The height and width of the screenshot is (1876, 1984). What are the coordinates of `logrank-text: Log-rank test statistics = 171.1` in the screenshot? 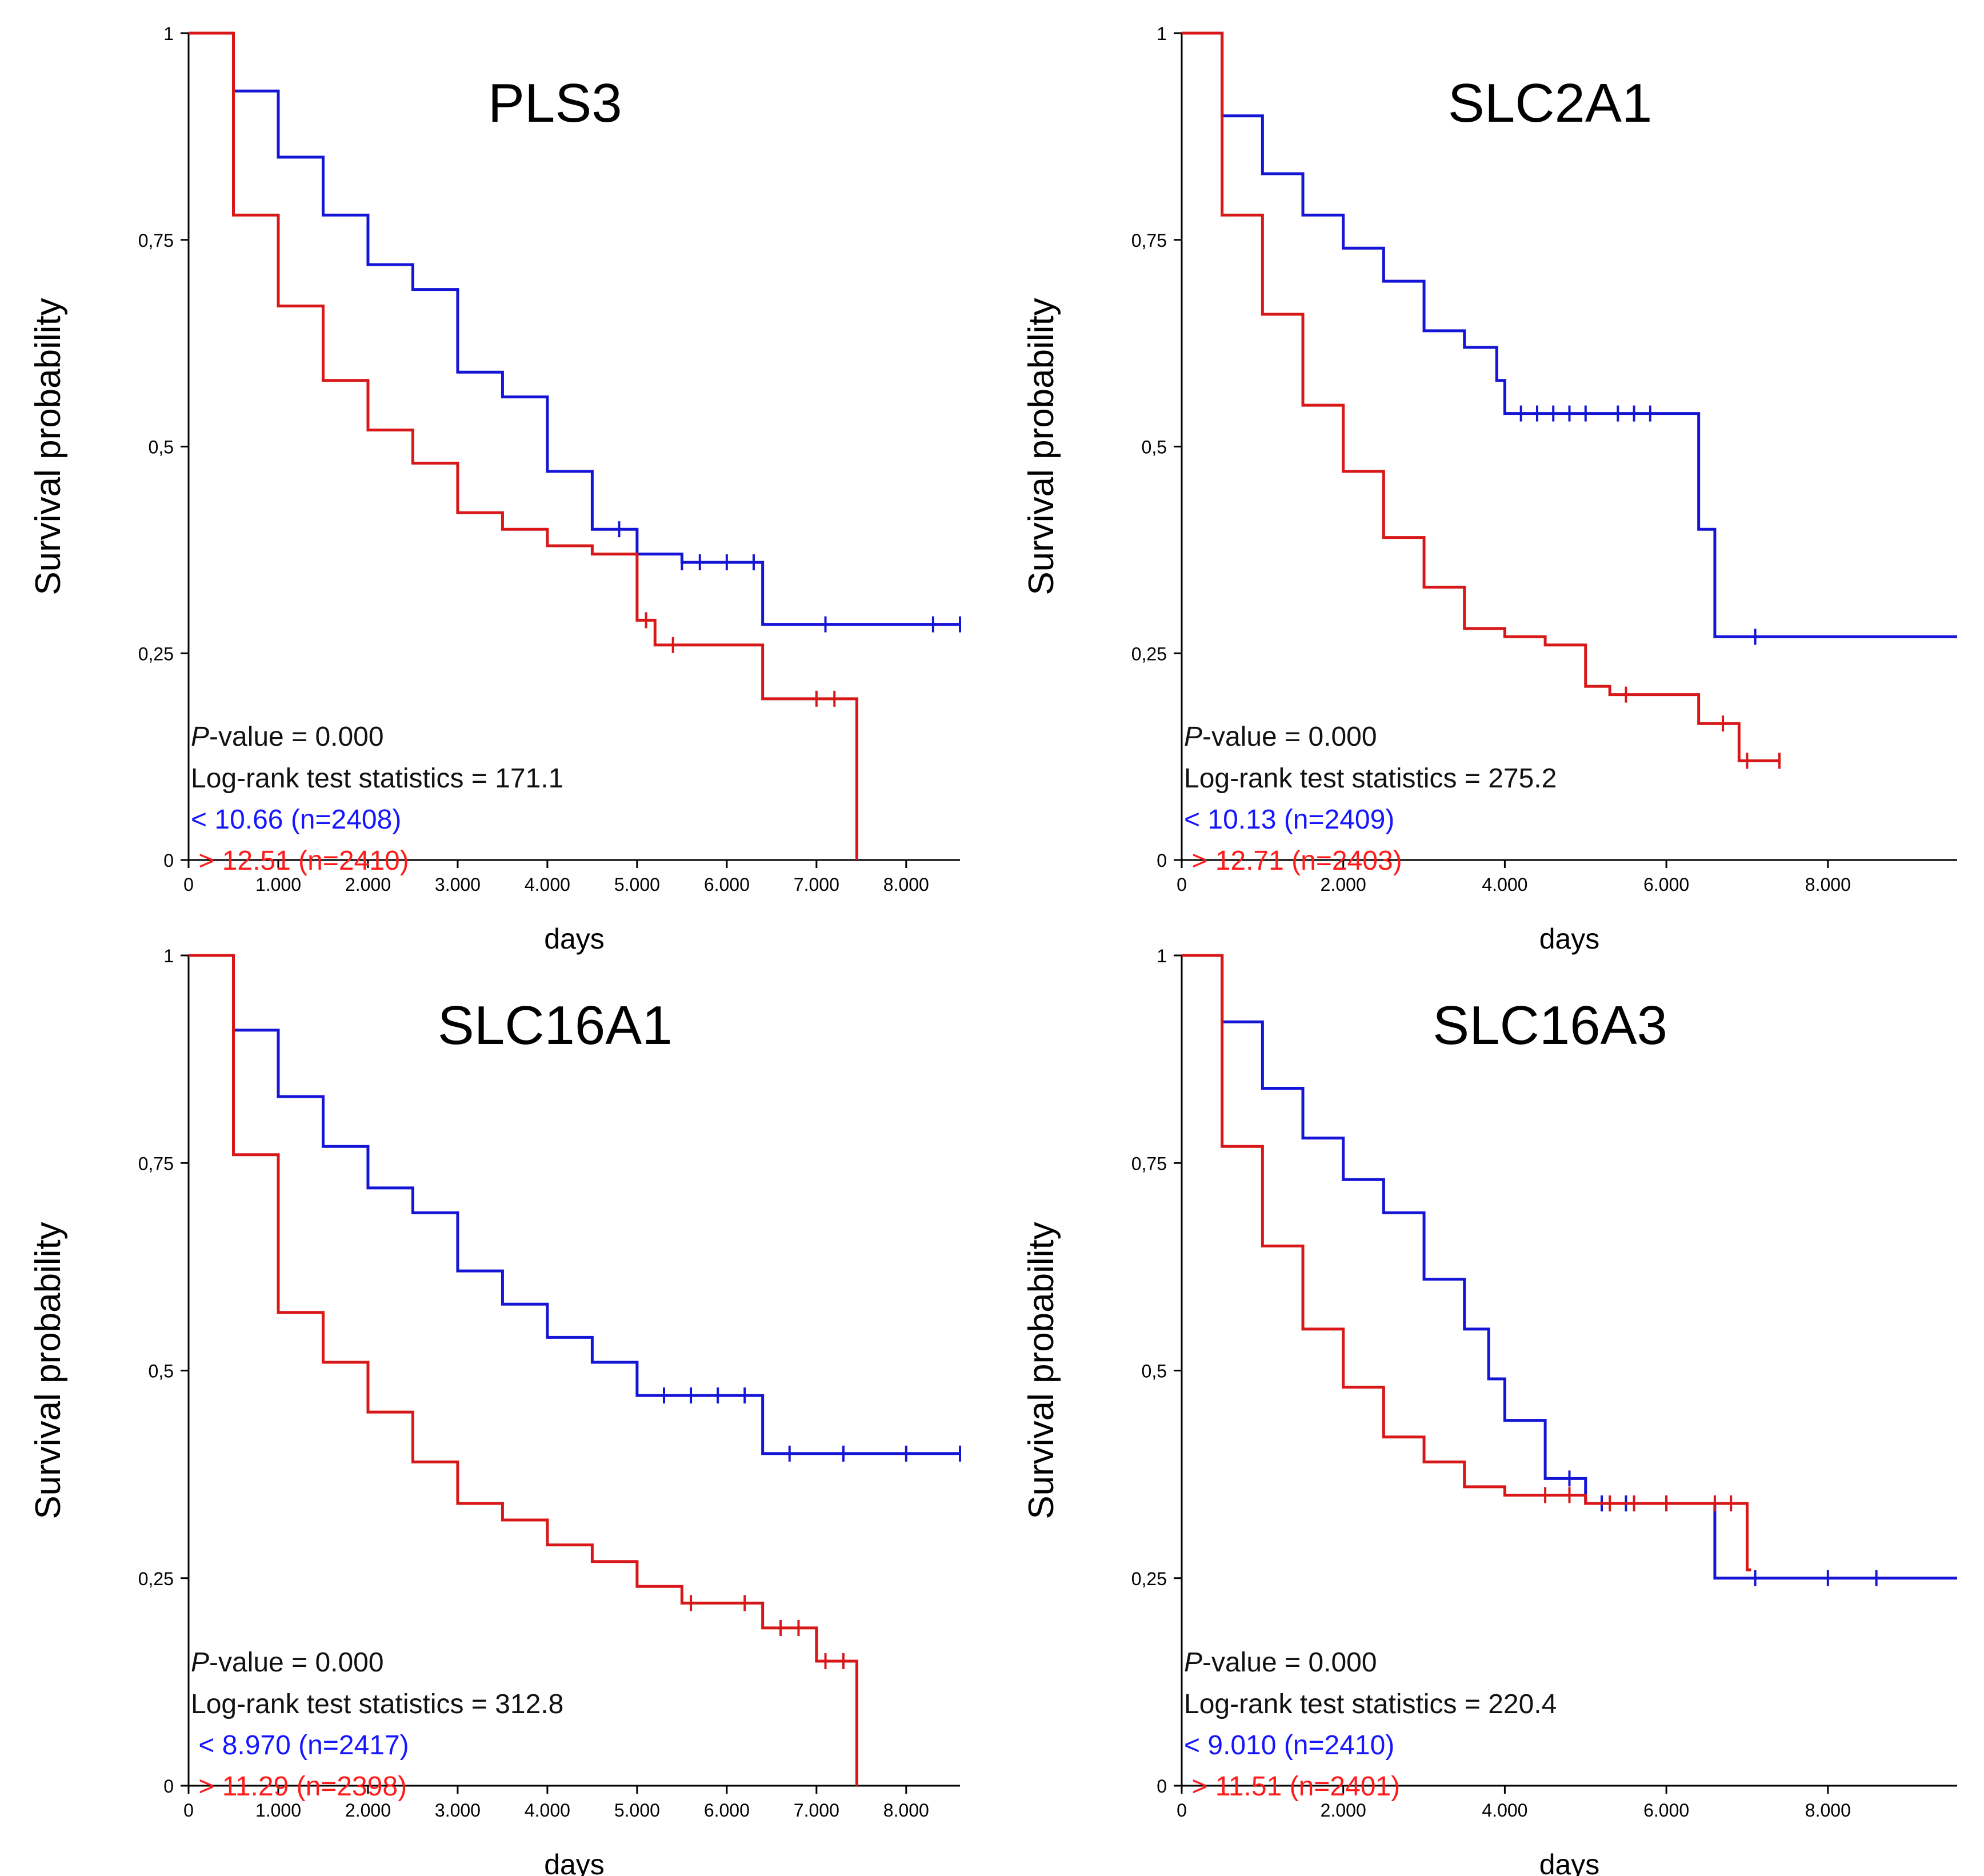 It's located at (377, 778).